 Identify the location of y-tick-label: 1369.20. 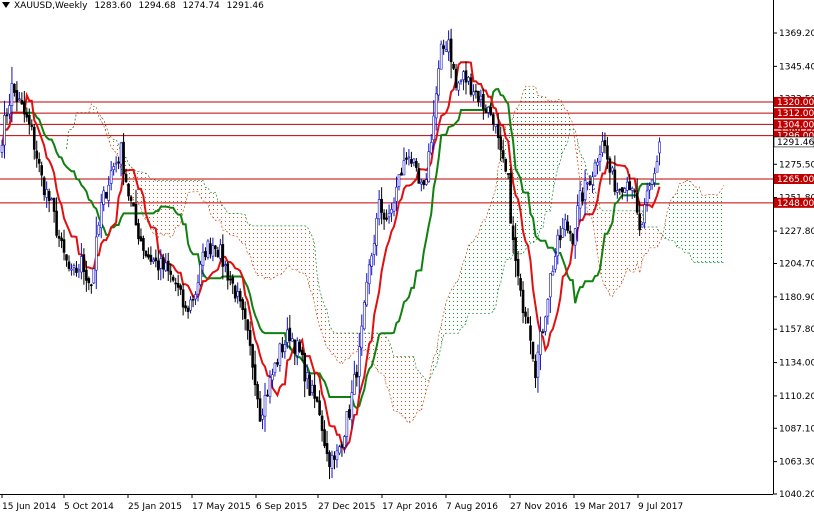
(796, 34).